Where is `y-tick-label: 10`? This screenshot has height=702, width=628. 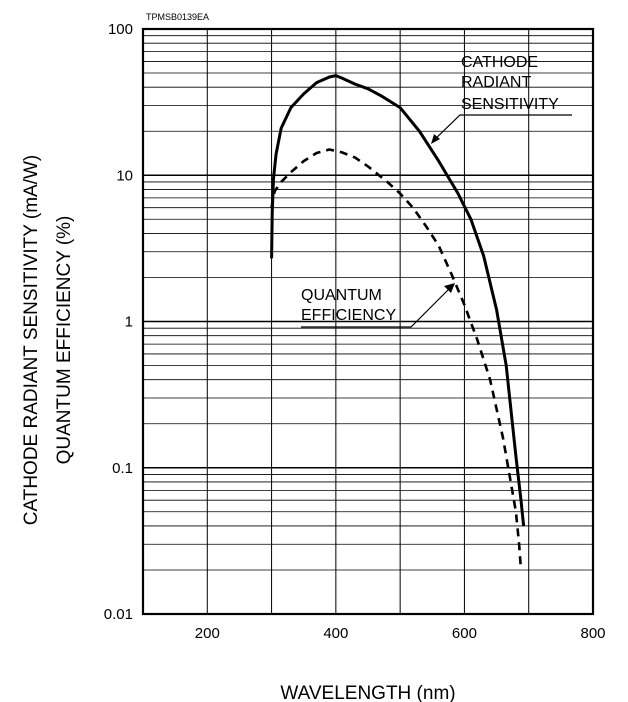 y-tick-label: 10 is located at coordinates (124, 175).